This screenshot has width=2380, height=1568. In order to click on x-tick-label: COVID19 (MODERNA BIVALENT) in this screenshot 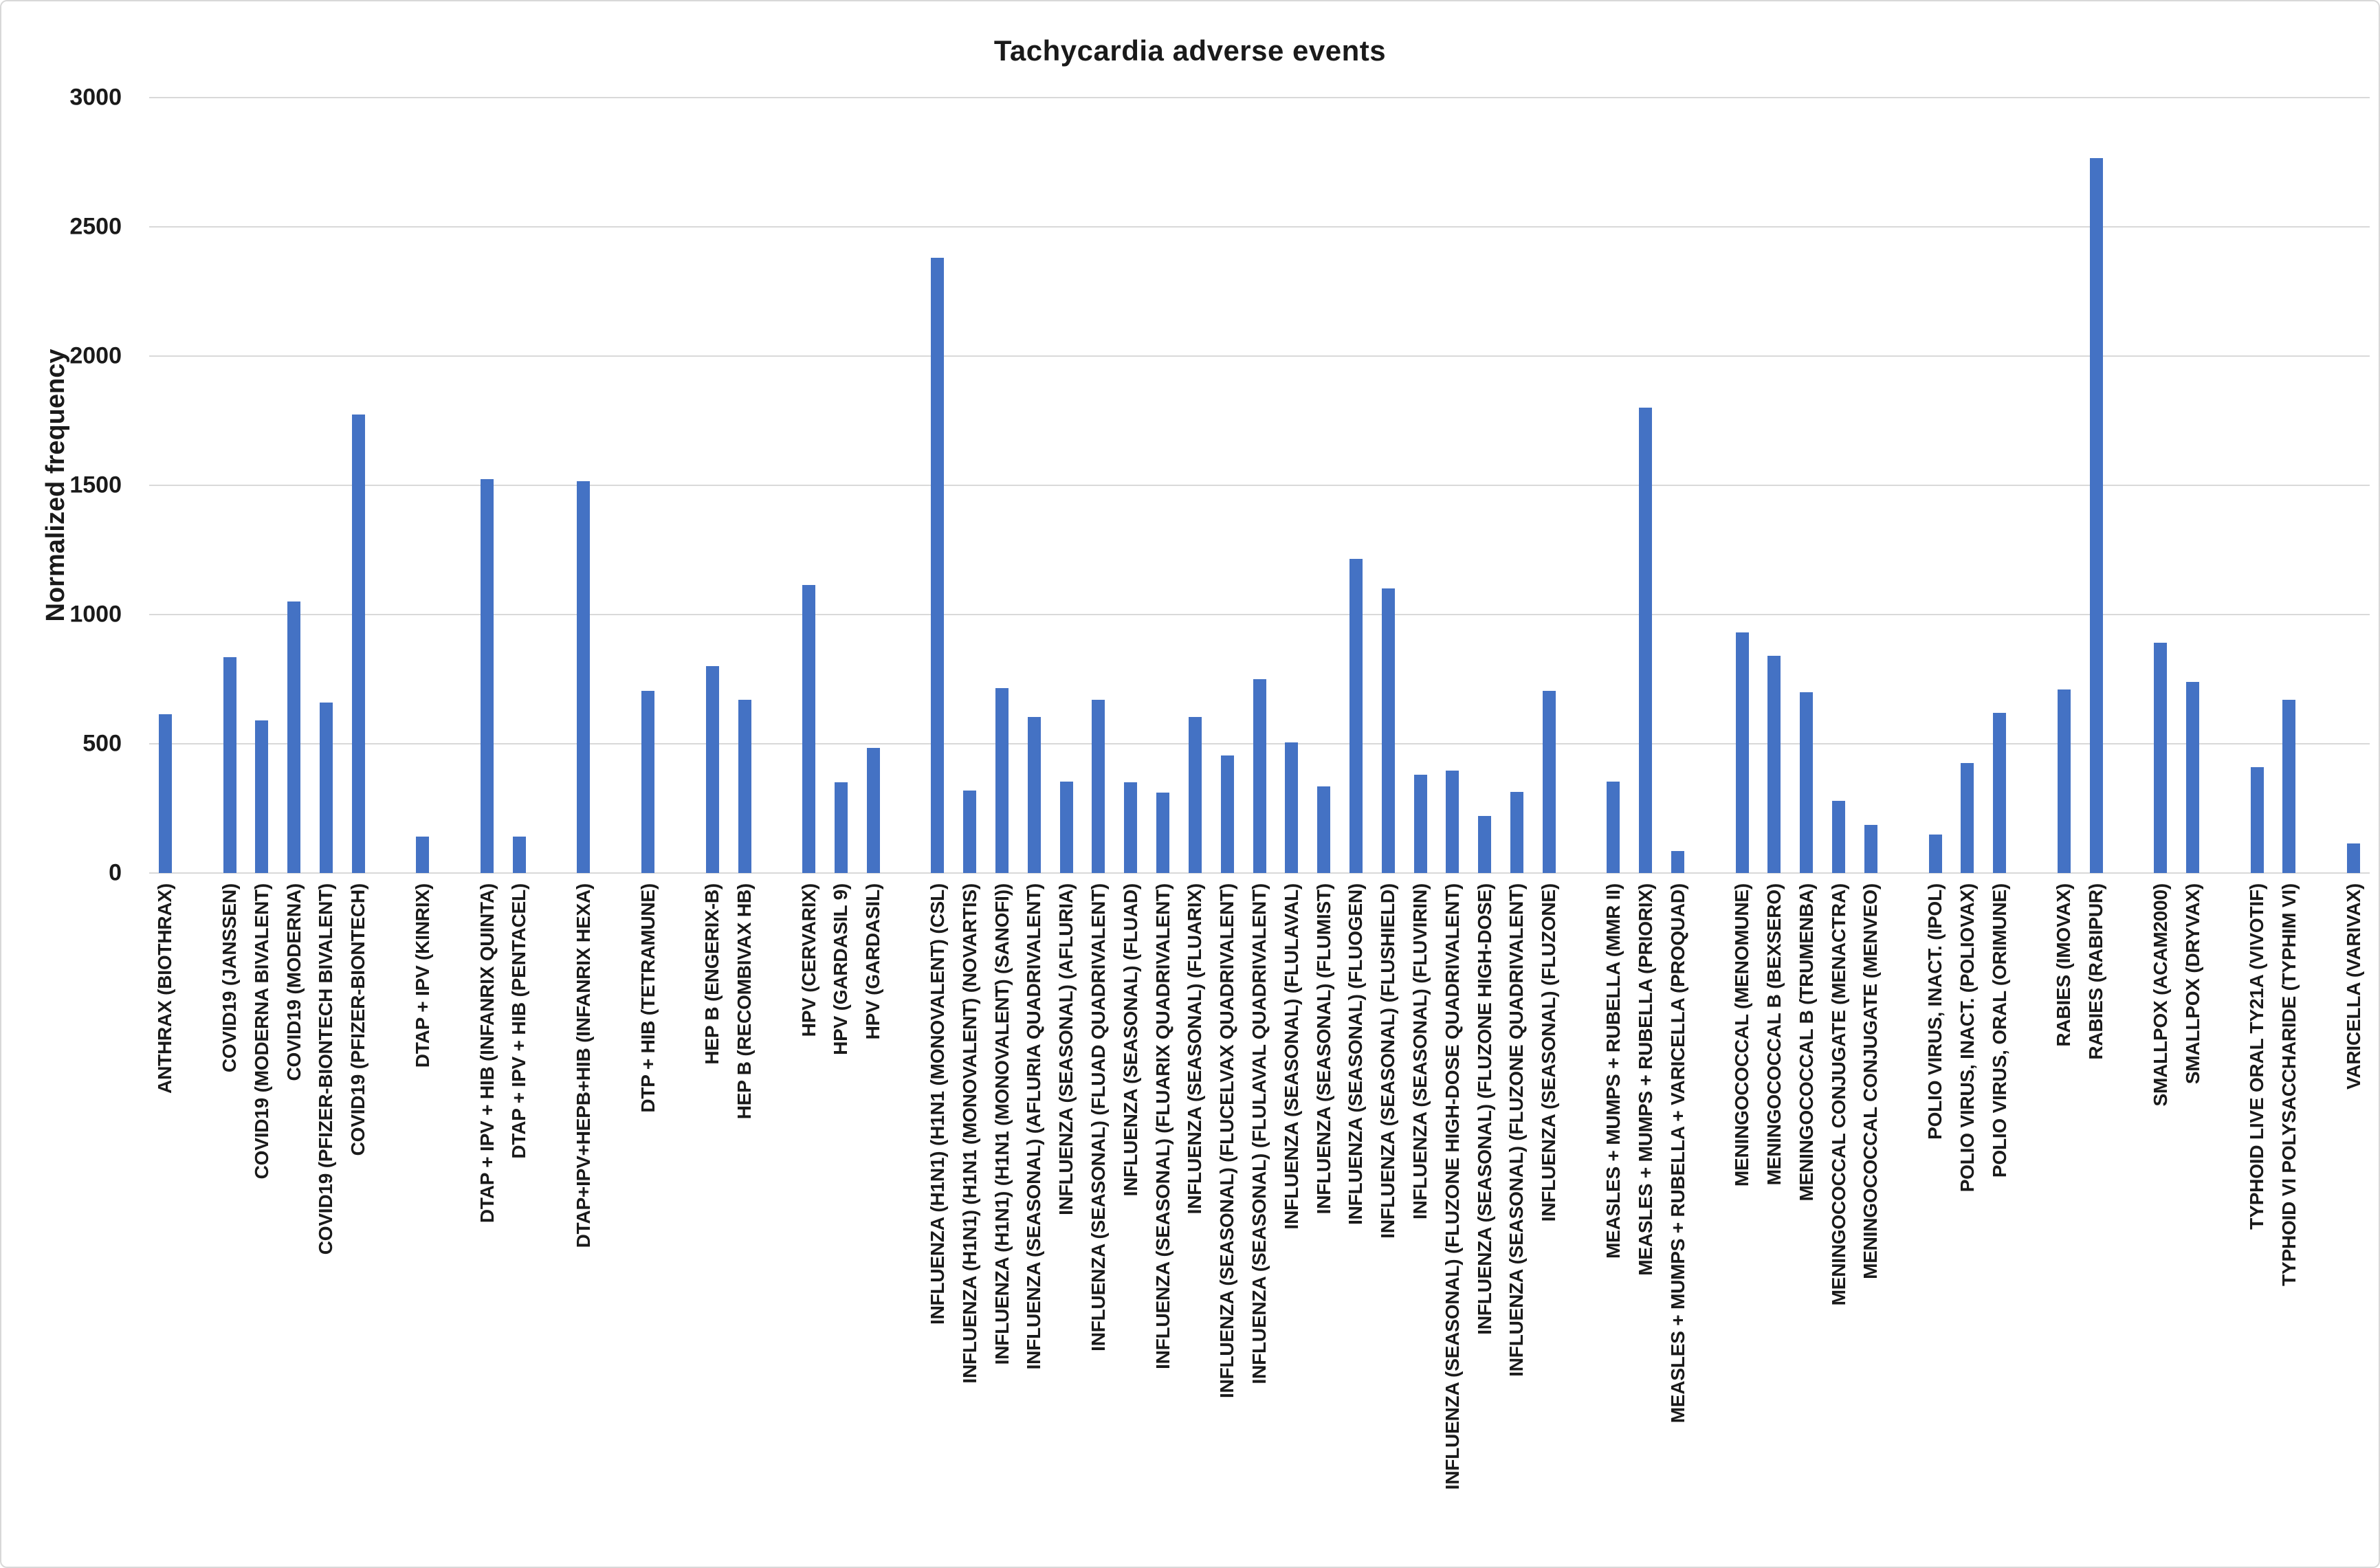, I will do `click(261, 1032)`.